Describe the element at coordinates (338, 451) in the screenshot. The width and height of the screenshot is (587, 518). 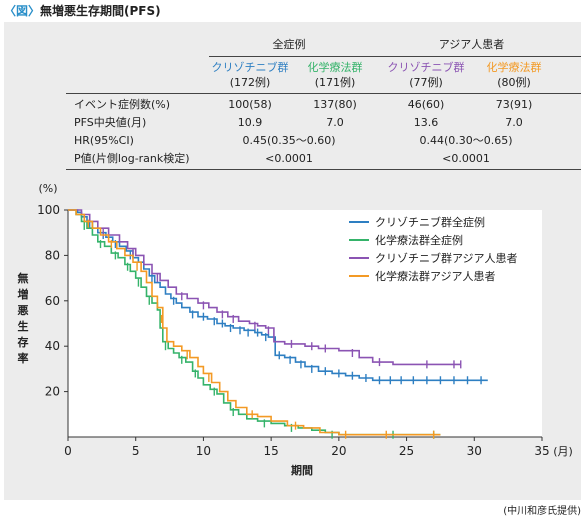
I see `x-tick-label: 20` at that location.